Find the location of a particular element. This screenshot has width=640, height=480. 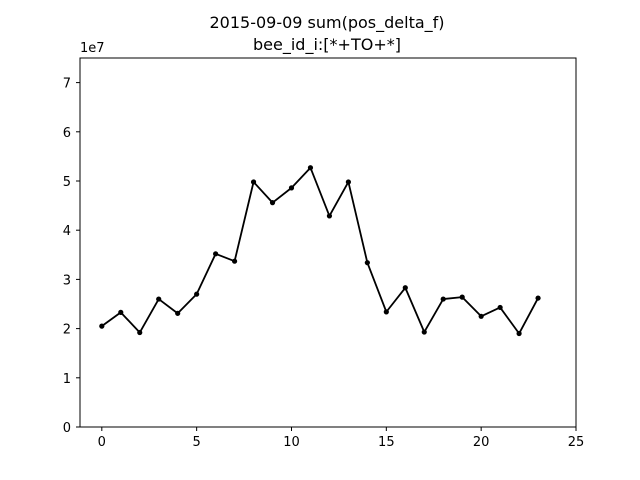

x-tick-label: 20 is located at coordinates (481, 442).